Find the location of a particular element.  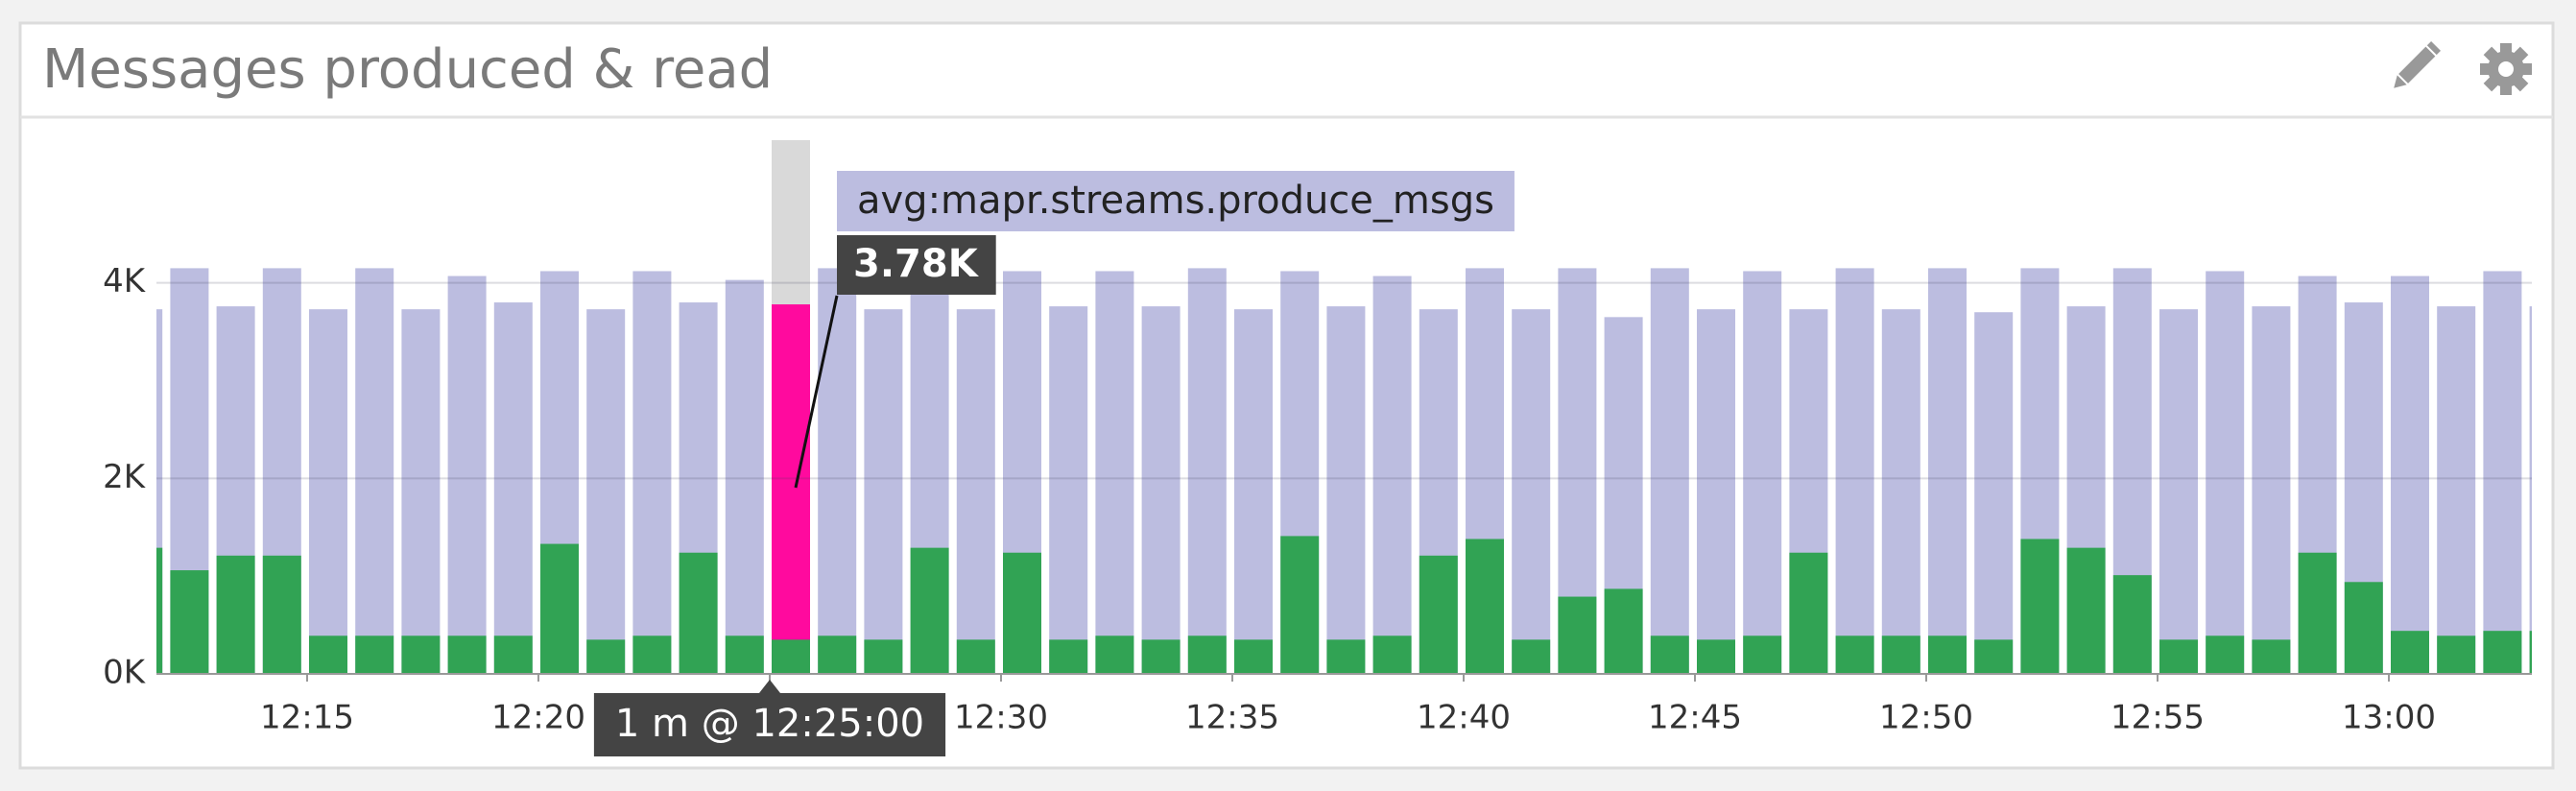

x-tick-label: 12:40 is located at coordinates (1464, 718).